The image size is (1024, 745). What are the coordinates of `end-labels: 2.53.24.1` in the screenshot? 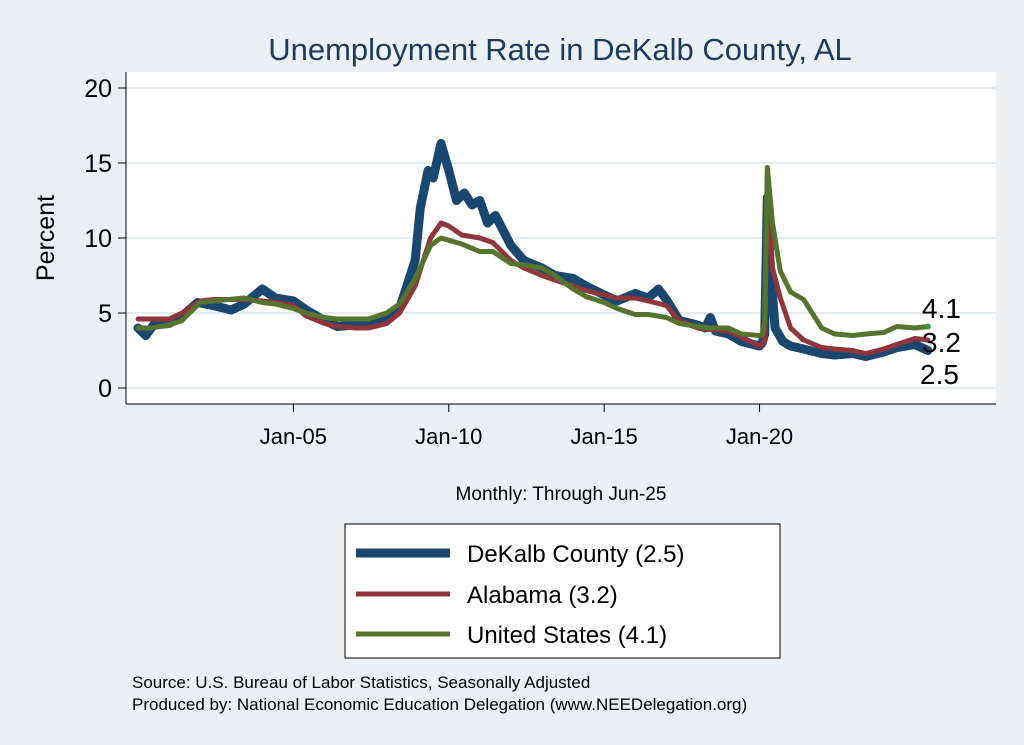 It's located at (940, 341).